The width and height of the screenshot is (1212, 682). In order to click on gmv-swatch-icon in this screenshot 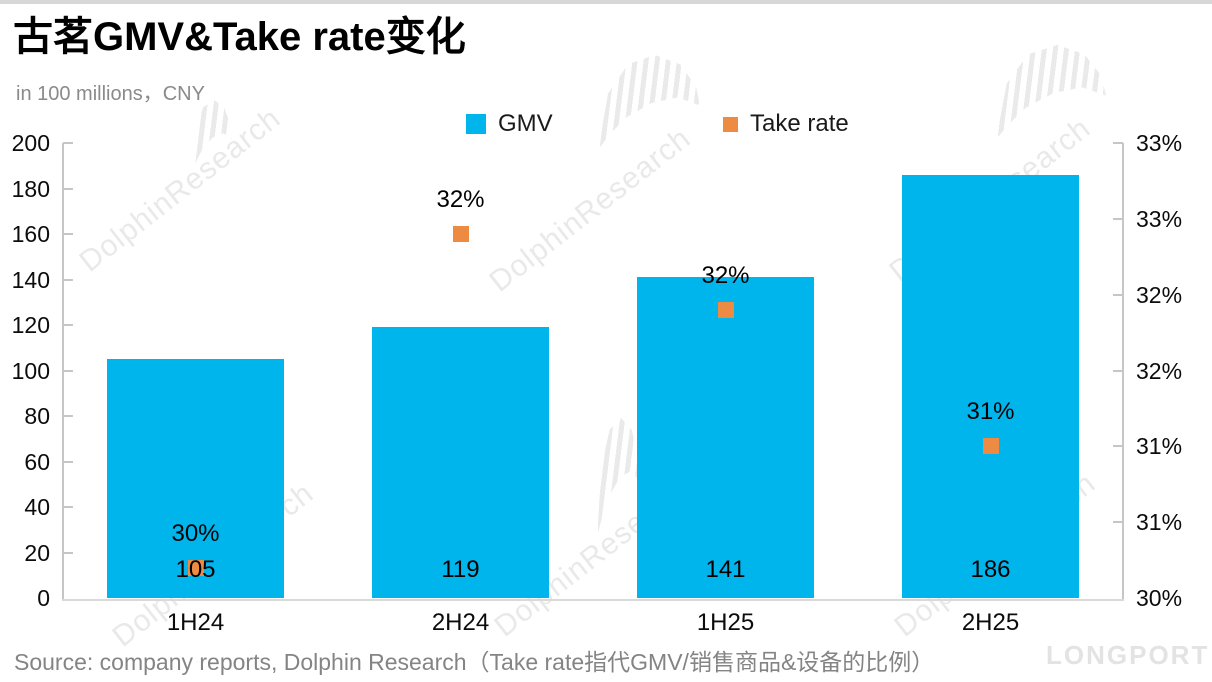, I will do `click(476, 124)`.